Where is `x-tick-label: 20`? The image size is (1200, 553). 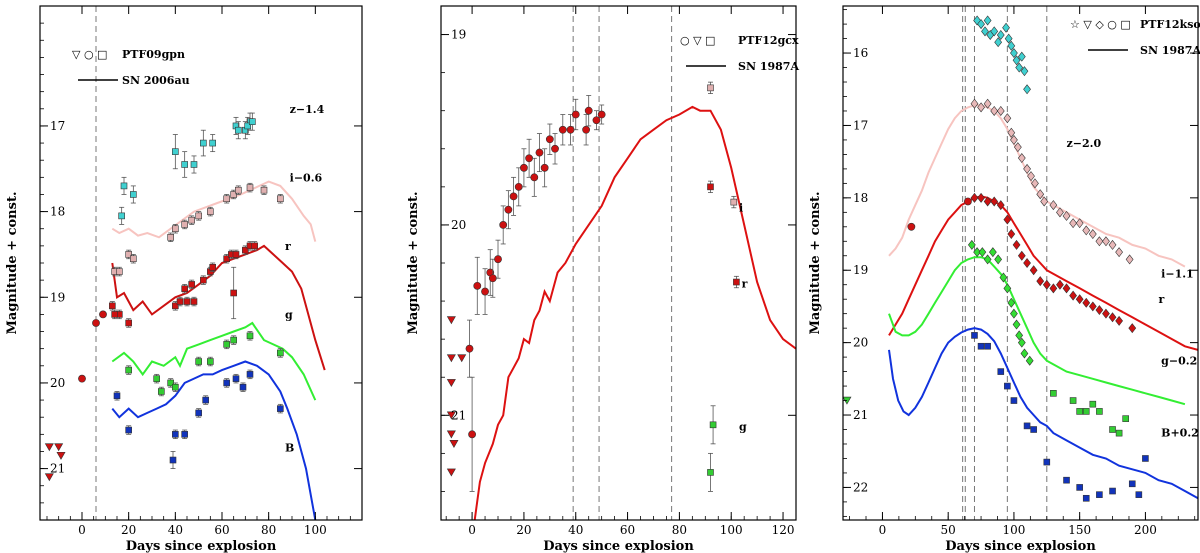 x-tick-label: 20 is located at coordinates (128, 530).